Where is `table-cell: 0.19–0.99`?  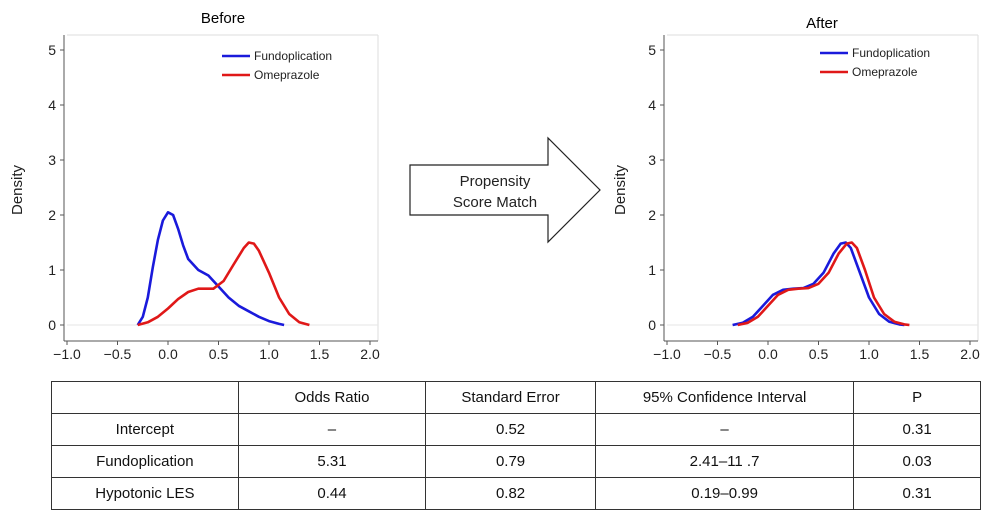 table-cell: 0.19–0.99 is located at coordinates (724, 493).